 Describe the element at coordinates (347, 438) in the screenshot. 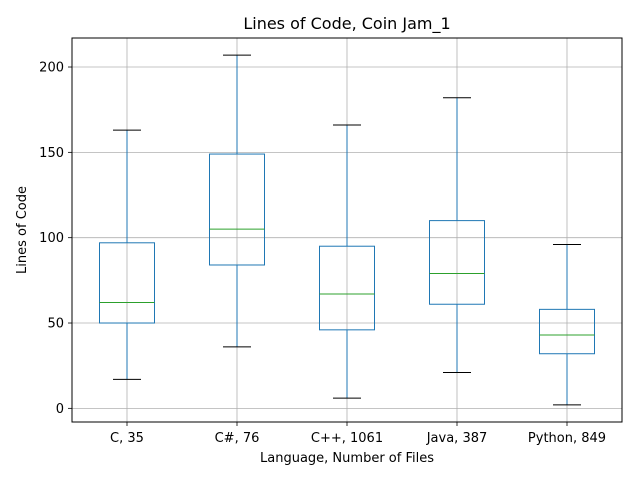

I see `x-tick-label: C++, 1061` at that location.